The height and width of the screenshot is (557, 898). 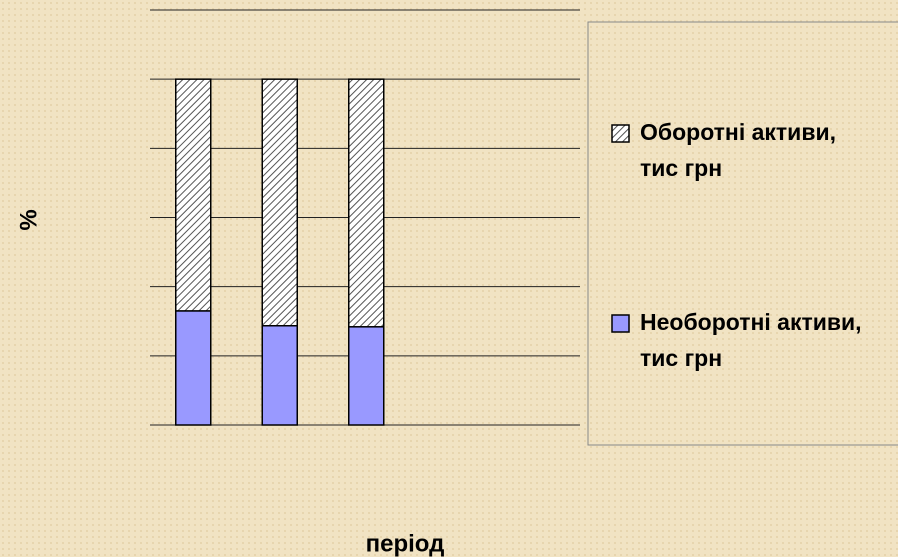 I want to click on x-axis-label: період, so click(x=405, y=543).